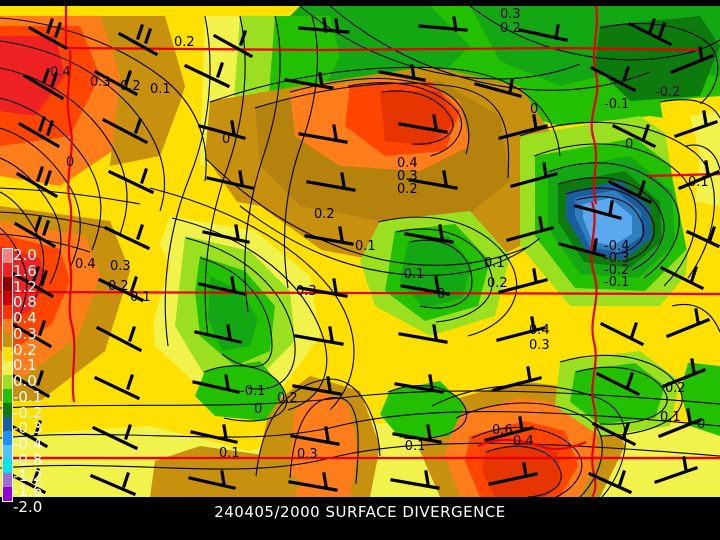 The width and height of the screenshot is (720, 540). What do you see at coordinates (502, 430) in the screenshot?
I see `contour-label: 0.6` at bounding box center [502, 430].